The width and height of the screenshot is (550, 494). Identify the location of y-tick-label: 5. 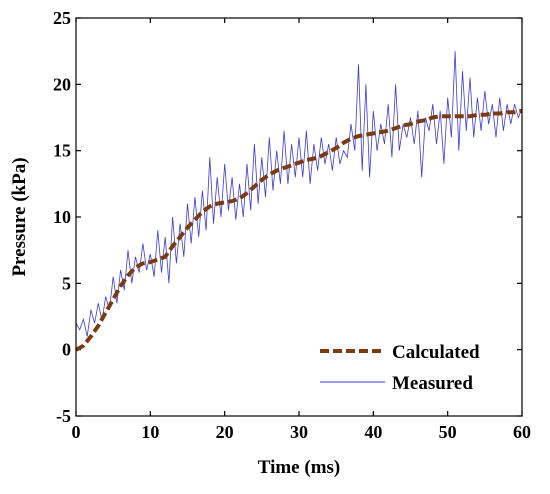
(66, 283).